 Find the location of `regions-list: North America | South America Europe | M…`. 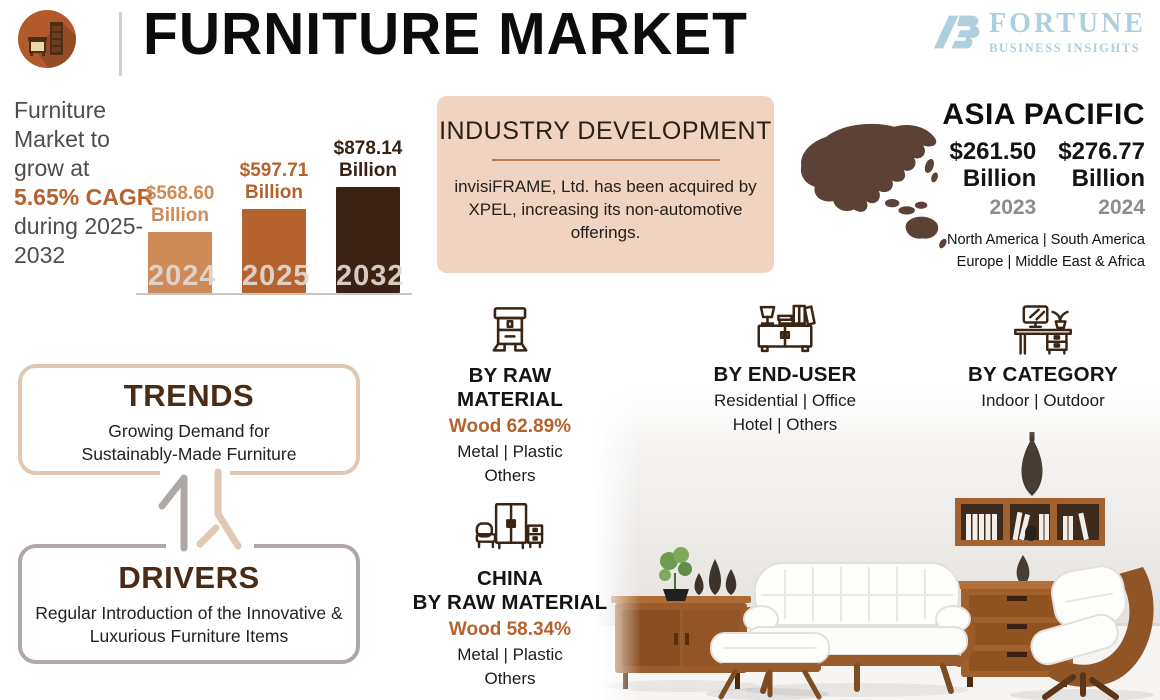

regions-list: North America | South America Europe | M… is located at coordinates (1046, 250).